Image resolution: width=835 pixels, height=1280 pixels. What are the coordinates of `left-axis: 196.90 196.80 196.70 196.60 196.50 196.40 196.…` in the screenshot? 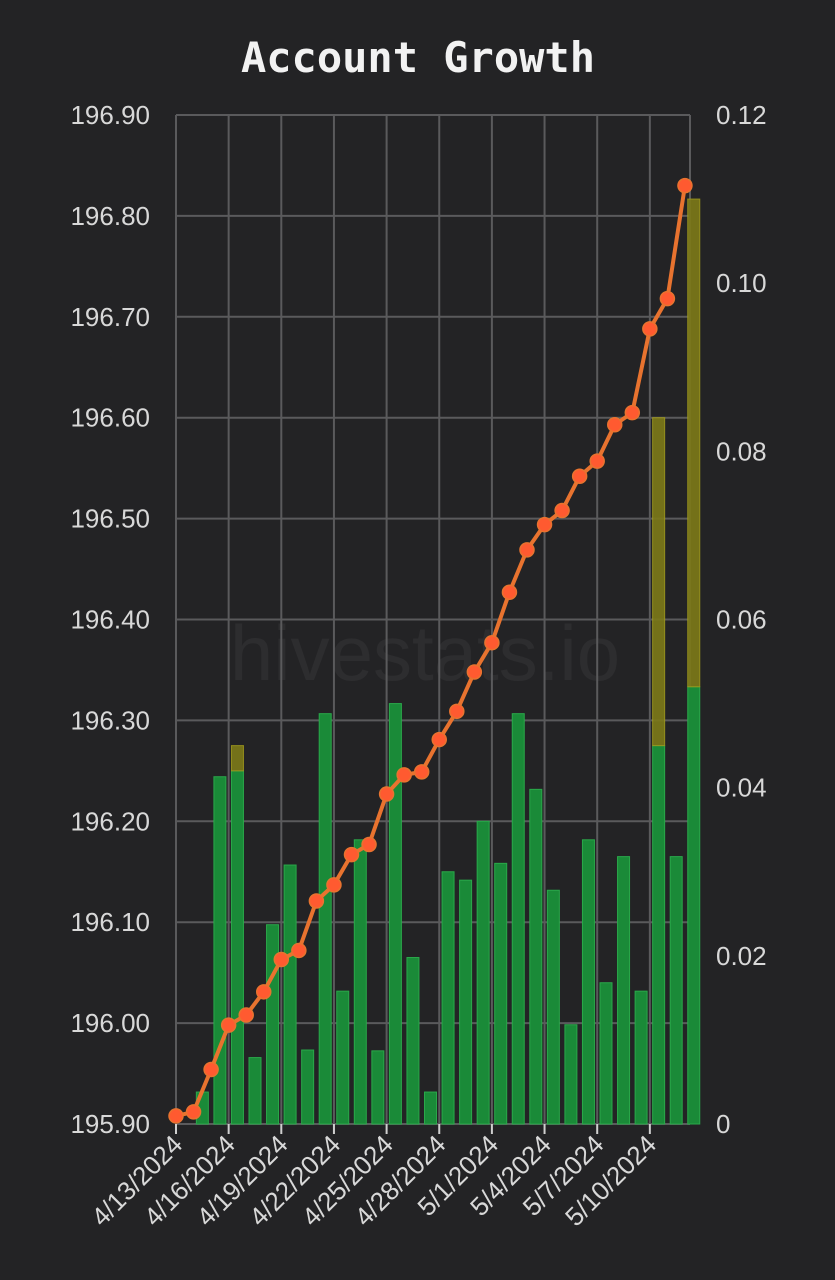 It's located at (110, 619).